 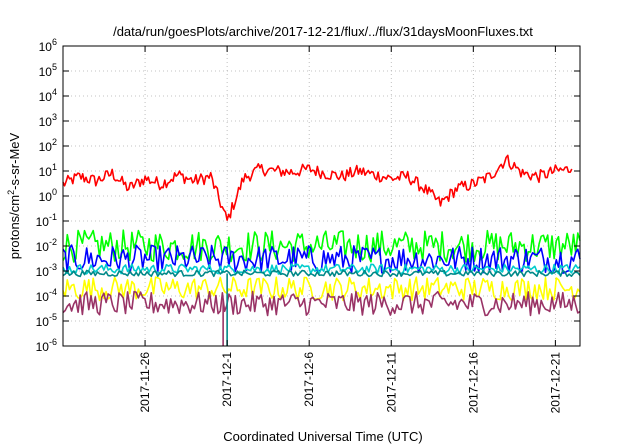 What do you see at coordinates (54, 142) in the screenshot?
I see `y-tick-exp: 2` at bounding box center [54, 142].